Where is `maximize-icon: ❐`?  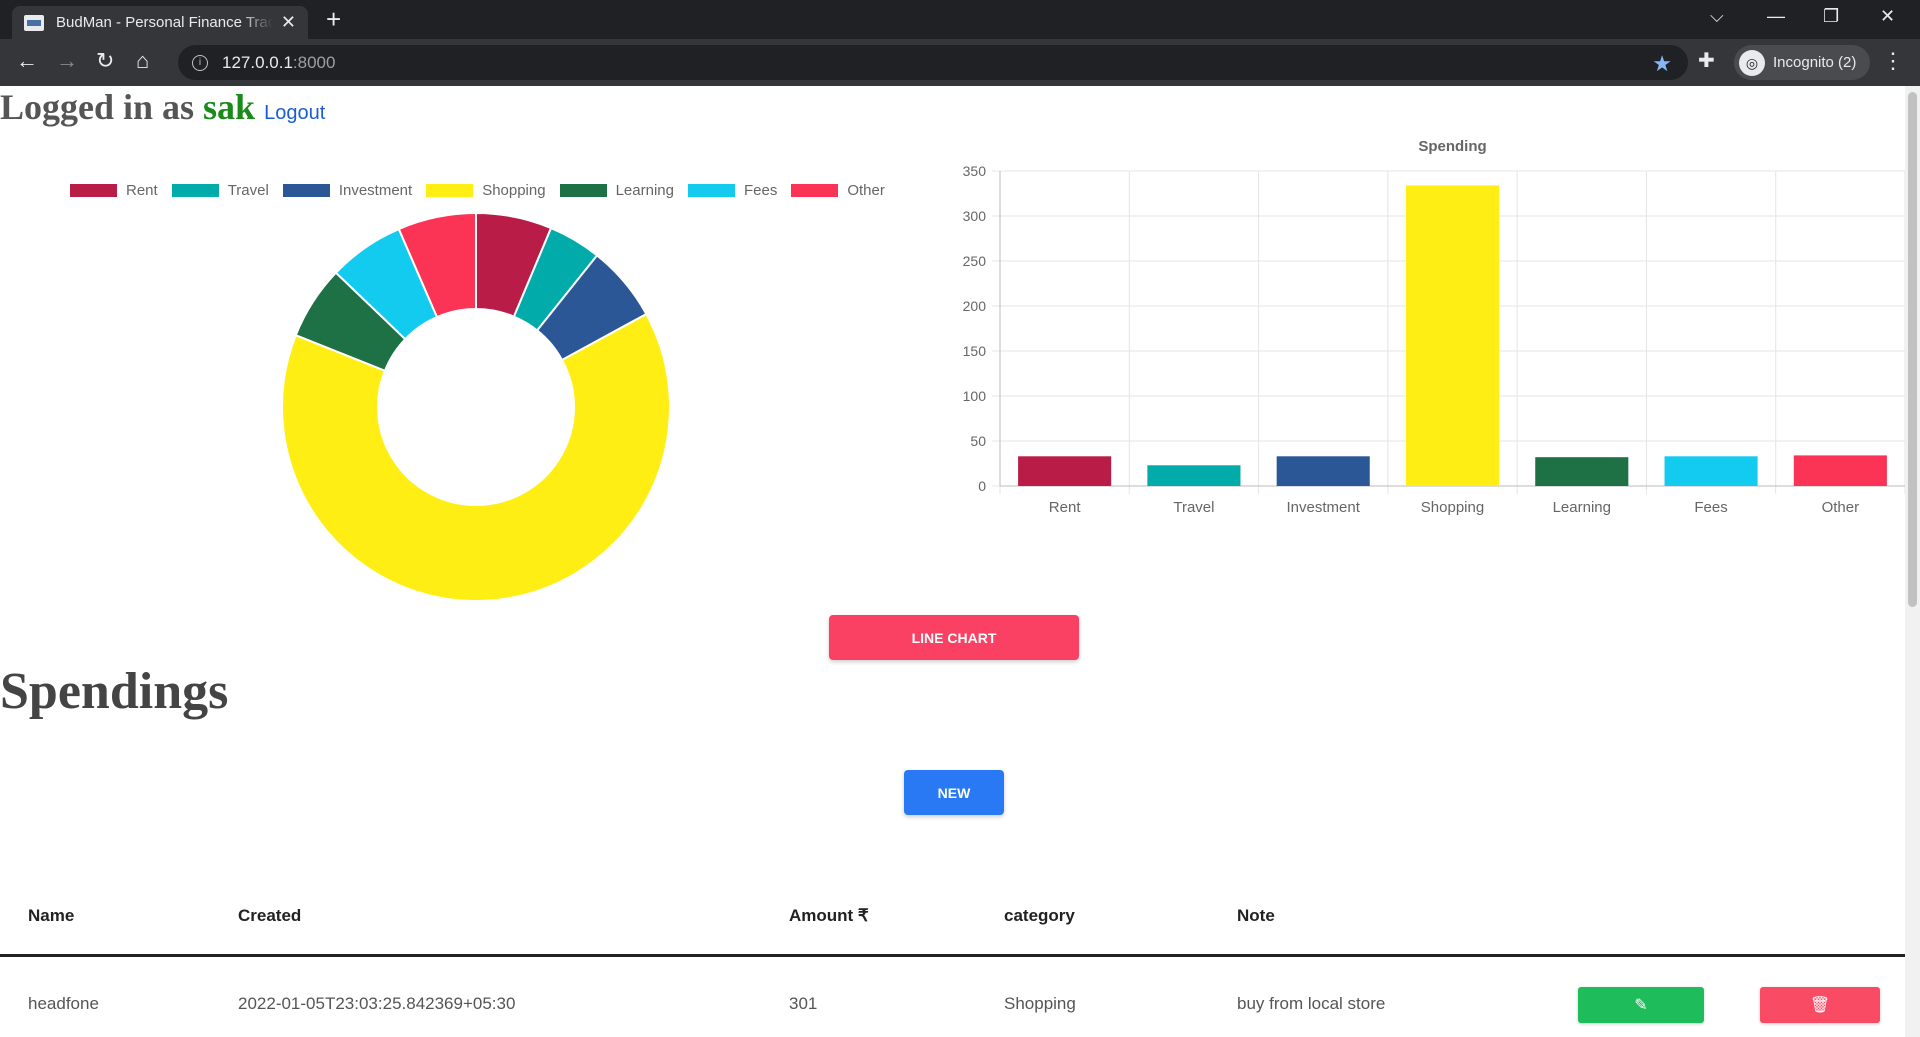
maximize-icon: ❐ is located at coordinates (1831, 16).